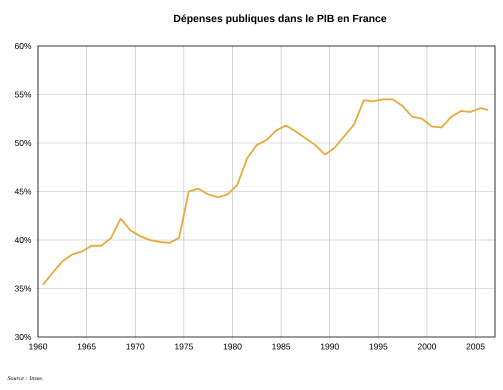 The width and height of the screenshot is (503, 390). I want to click on chart-title: Dépenses publiques dans le PIB en France, so click(280, 19).